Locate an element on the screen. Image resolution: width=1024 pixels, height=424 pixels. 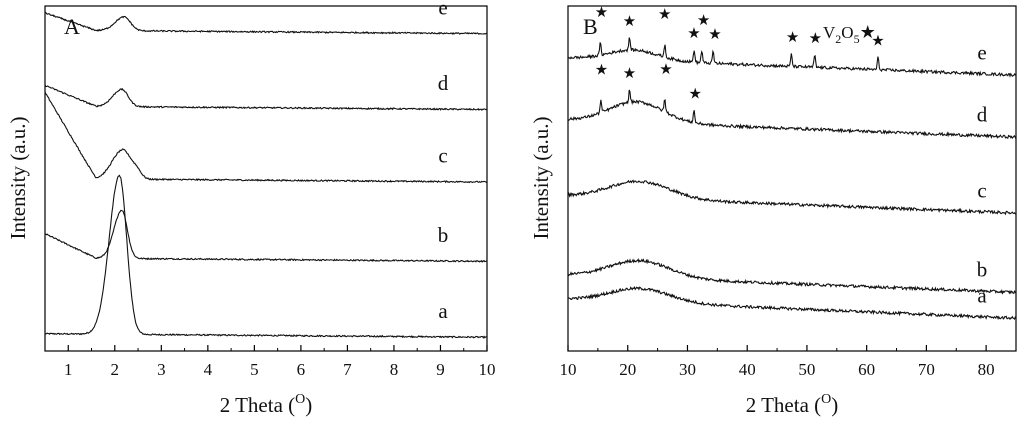
a-tick-label-6: 6 is located at coordinates (301, 369).